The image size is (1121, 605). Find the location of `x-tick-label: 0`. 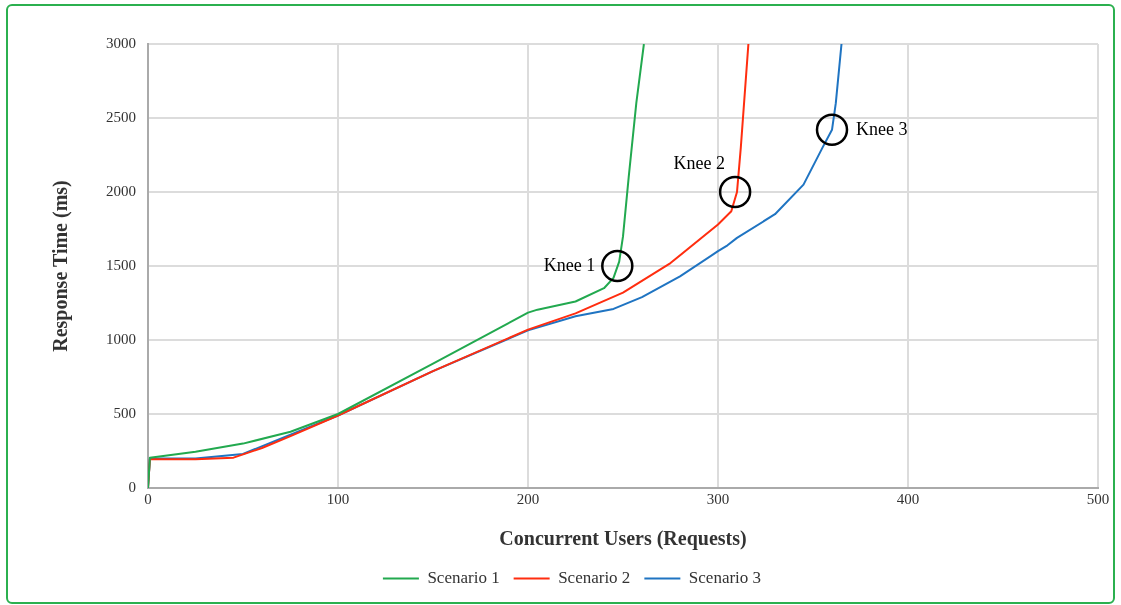

x-tick-label: 0 is located at coordinates (148, 498).